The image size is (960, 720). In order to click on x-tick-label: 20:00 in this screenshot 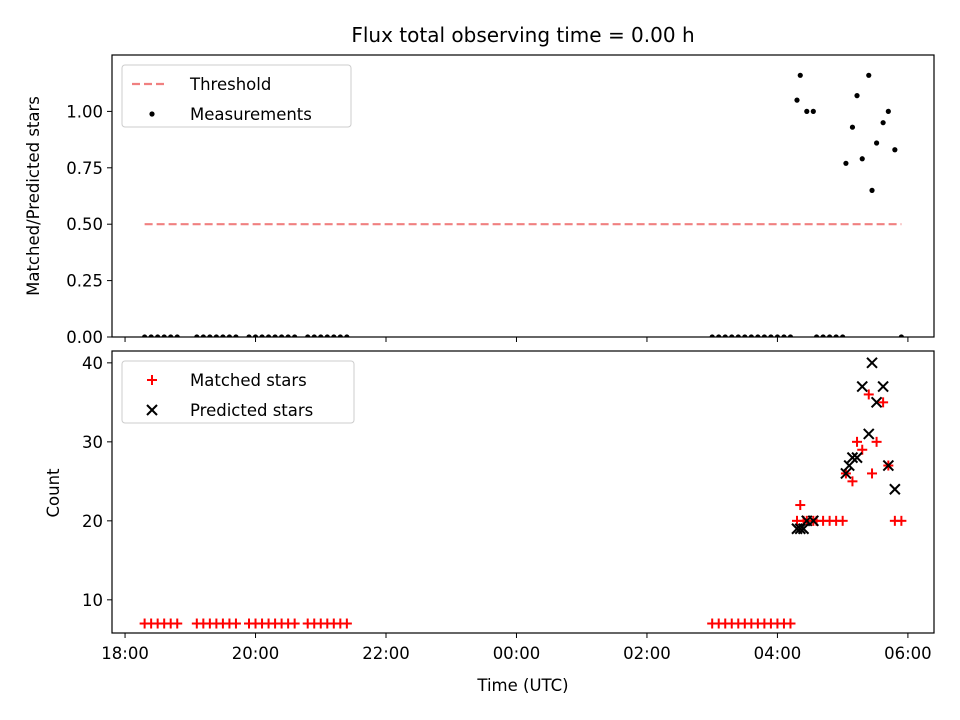, I will do `click(256, 653)`.